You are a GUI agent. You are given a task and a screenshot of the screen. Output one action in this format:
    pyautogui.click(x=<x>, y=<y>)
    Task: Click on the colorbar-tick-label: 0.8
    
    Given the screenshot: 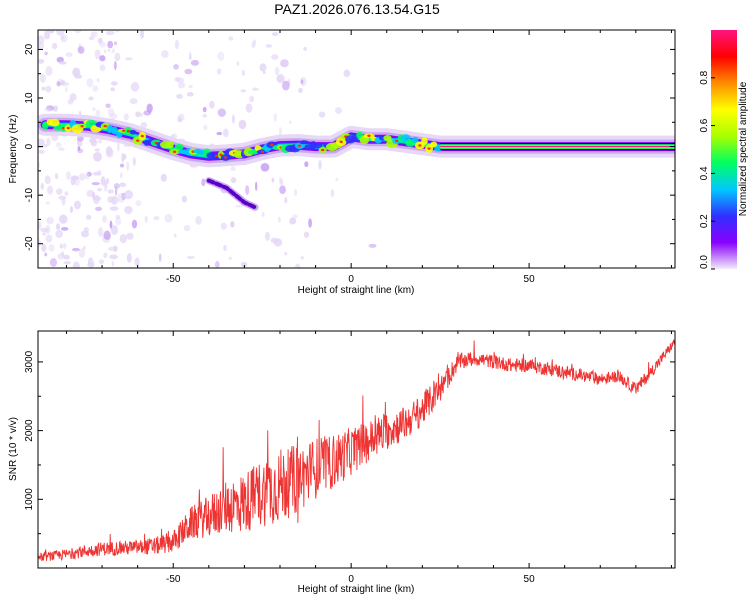 What is the action you would take?
    pyautogui.click(x=704, y=77)
    